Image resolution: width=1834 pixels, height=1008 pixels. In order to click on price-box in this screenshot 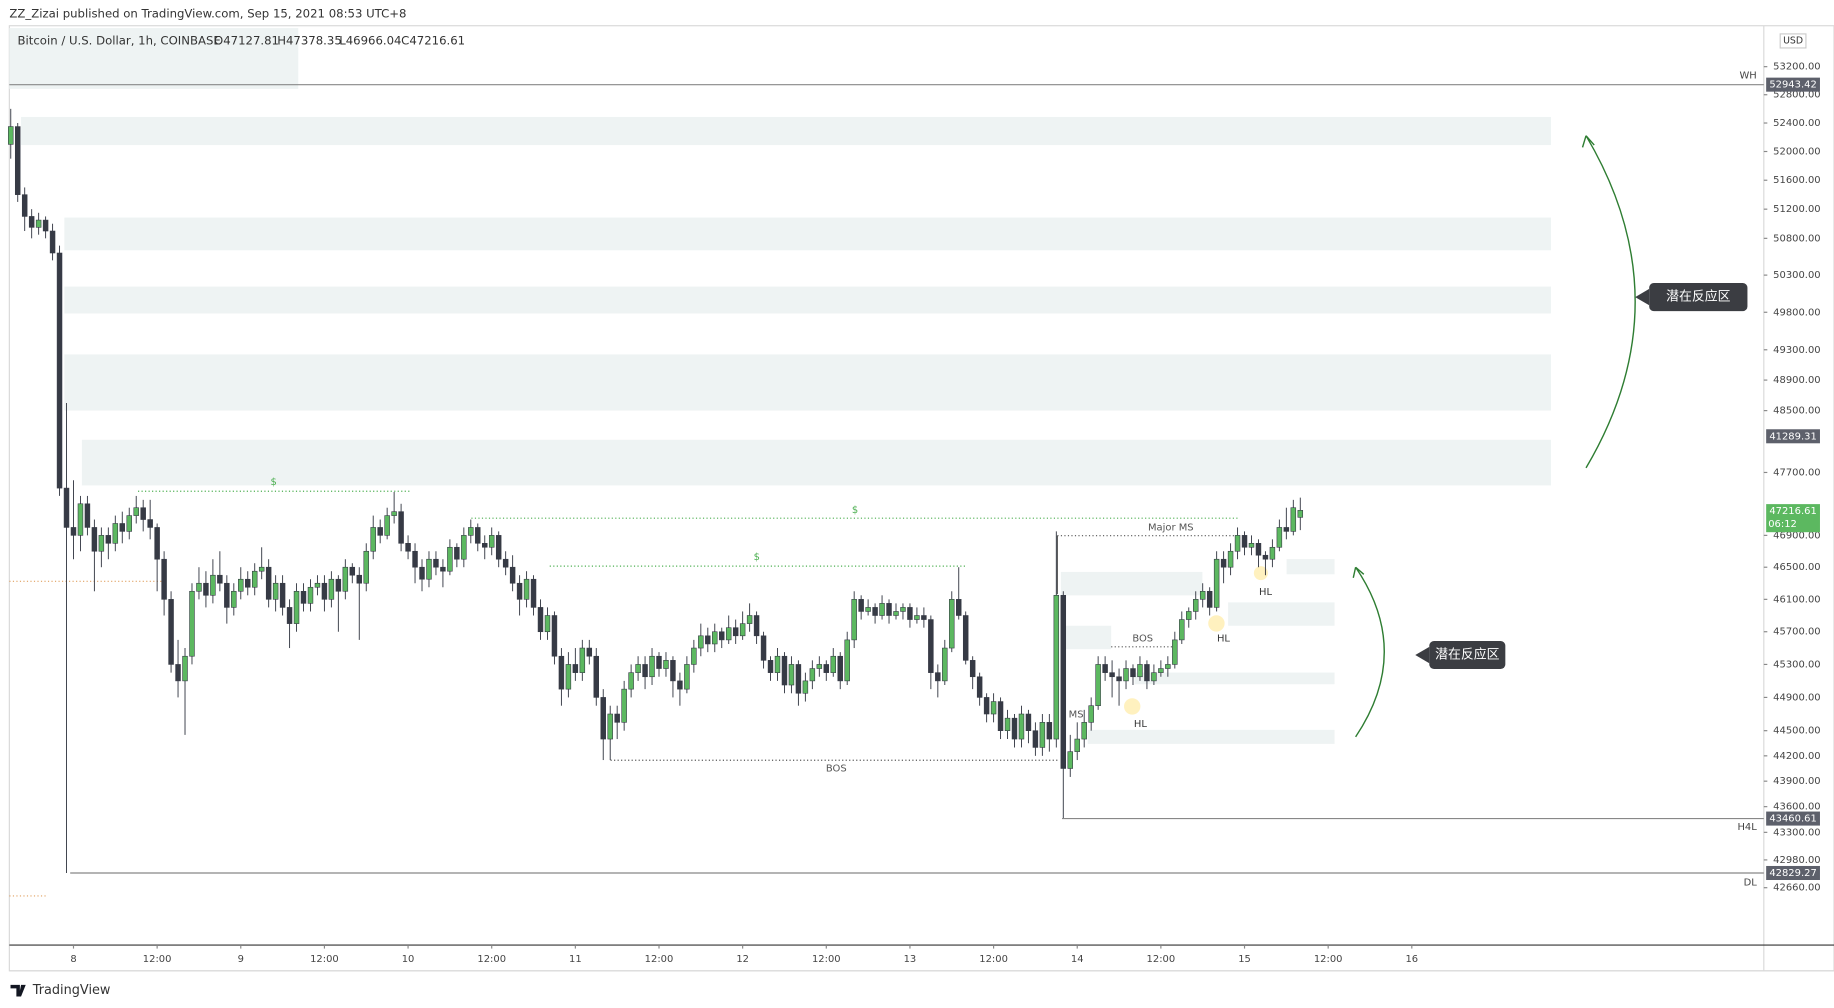, I will do `click(1793, 84)`.